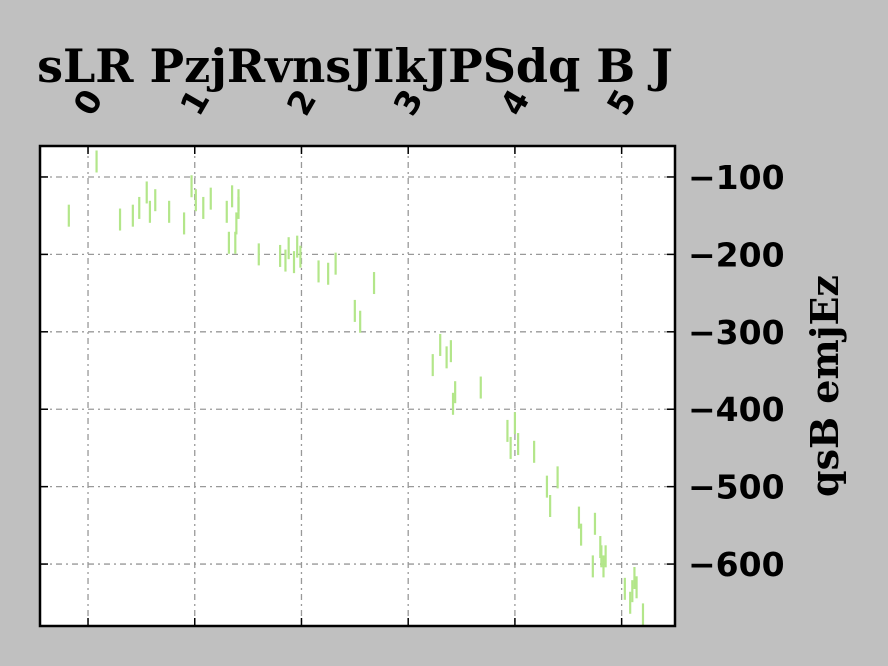 This screenshot has height=666, width=888. What do you see at coordinates (736, 564) in the screenshot?
I see `y-tick-label: −600` at bounding box center [736, 564].